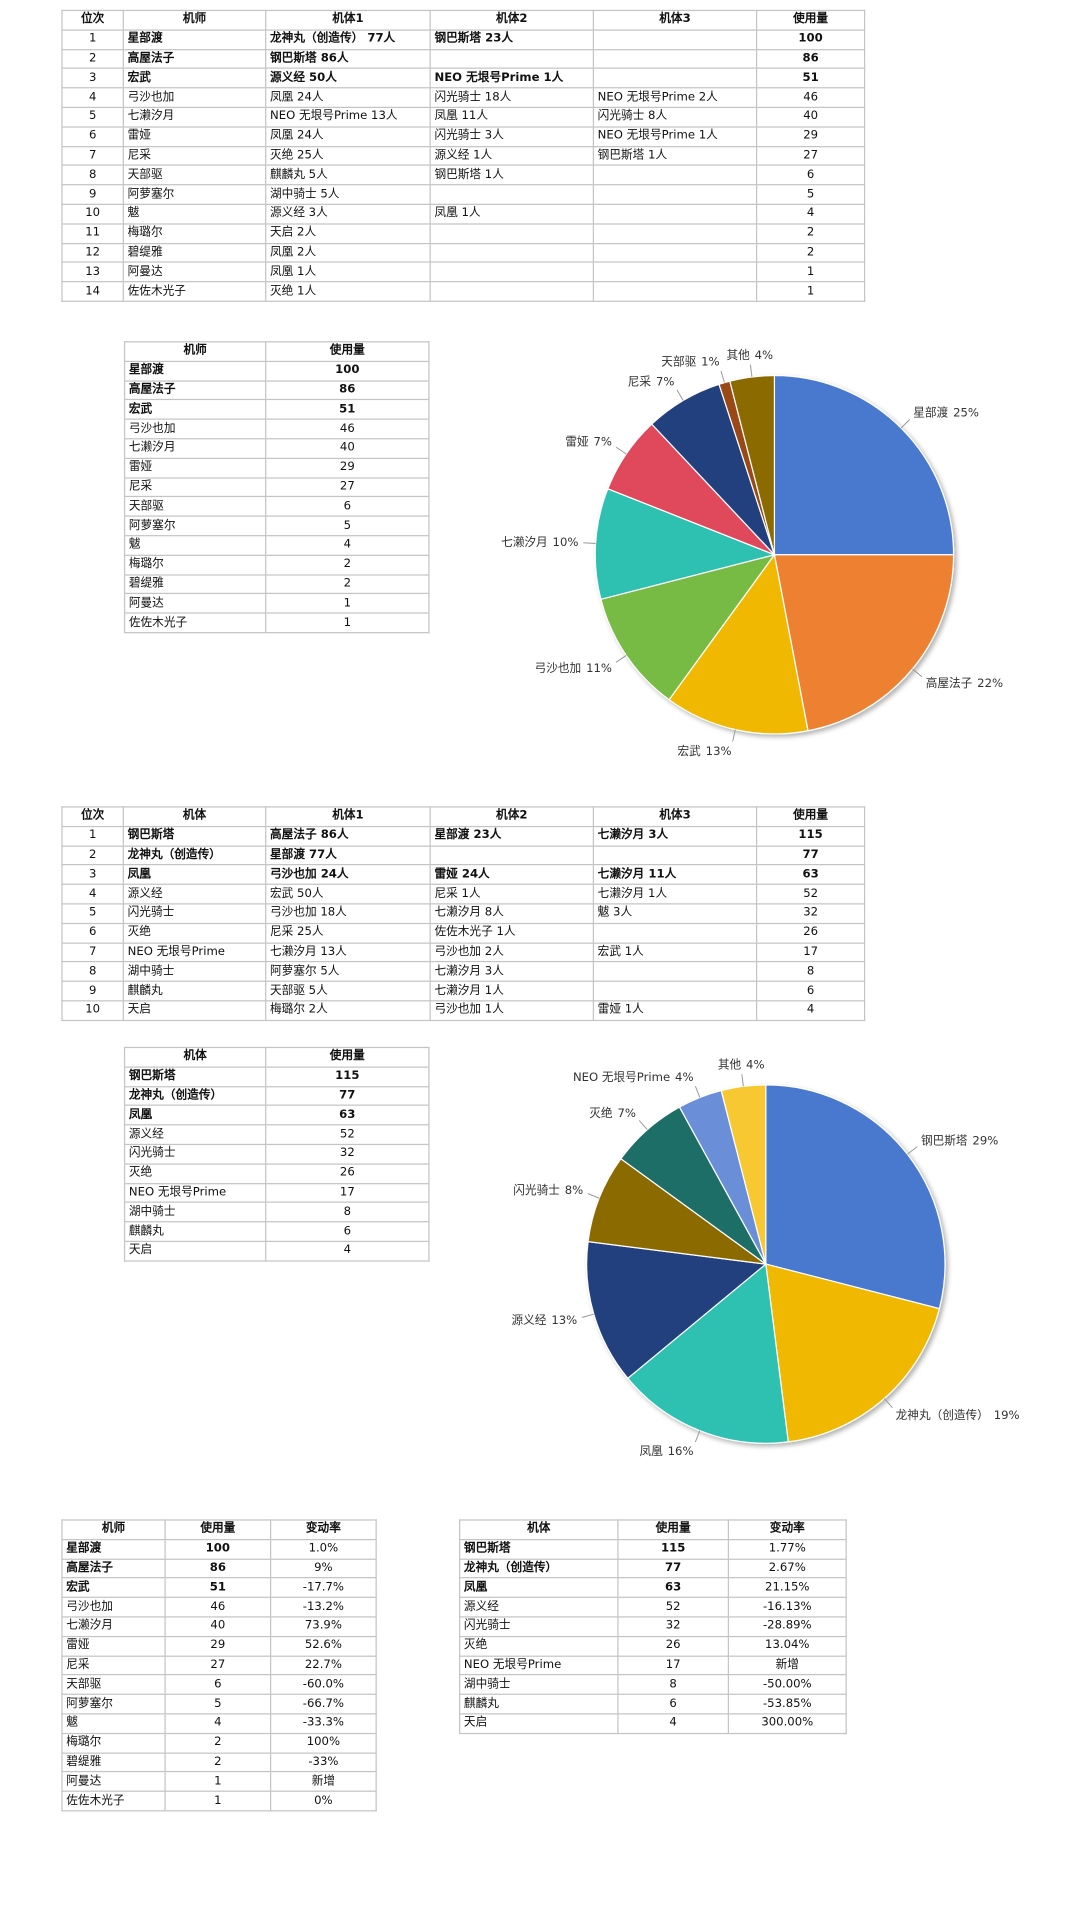 This screenshot has width=1080, height=1932. Describe the element at coordinates (92, 291) in the screenshot. I see `table-cell: 14` at that location.